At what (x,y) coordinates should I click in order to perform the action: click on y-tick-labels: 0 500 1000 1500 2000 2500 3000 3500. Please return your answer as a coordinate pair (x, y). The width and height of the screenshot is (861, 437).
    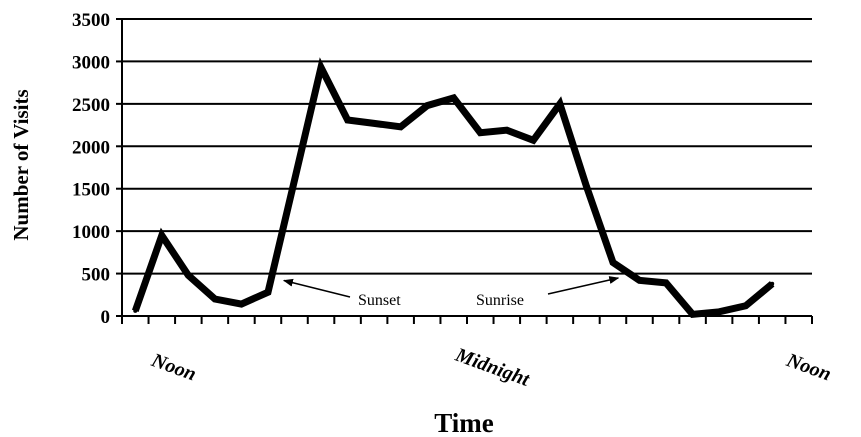
    Looking at the image, I should click on (91, 169).